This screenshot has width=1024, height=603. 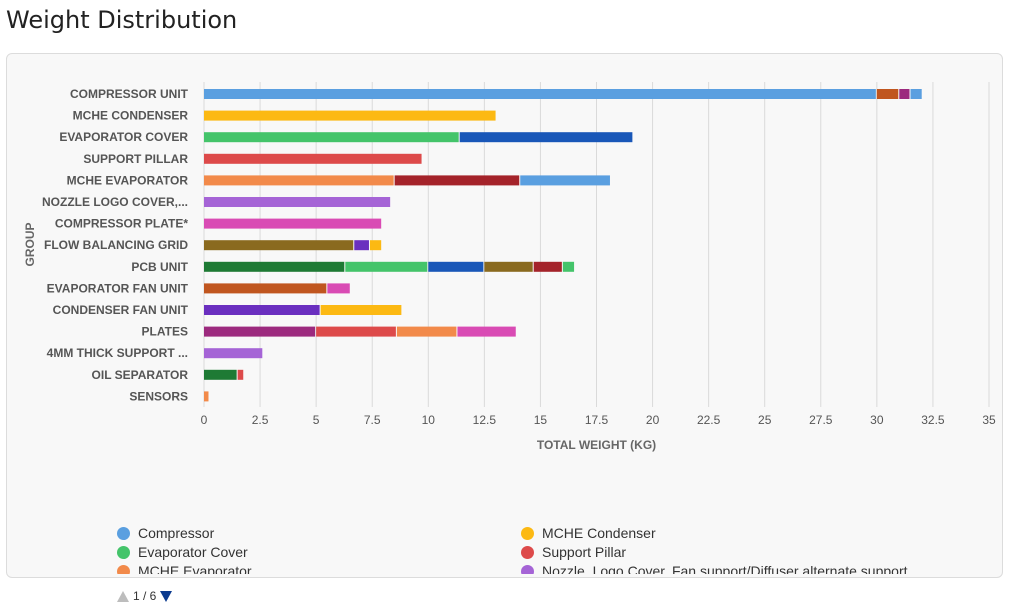 What do you see at coordinates (541, 420) in the screenshot?
I see `x-tick-label: 15` at bounding box center [541, 420].